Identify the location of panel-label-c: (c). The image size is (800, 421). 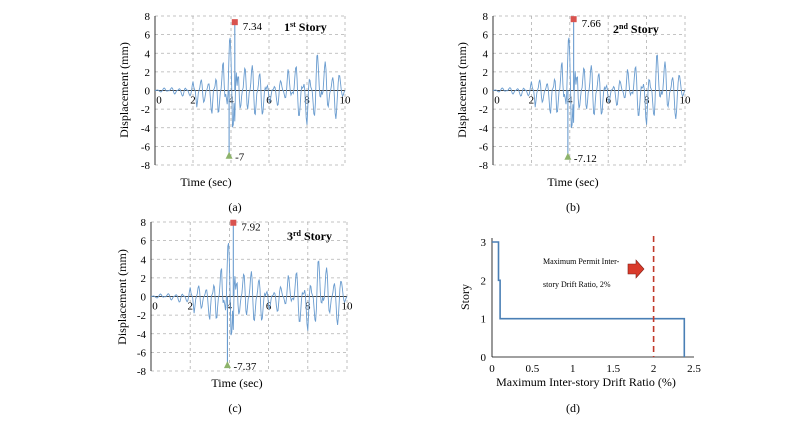
(234, 408).